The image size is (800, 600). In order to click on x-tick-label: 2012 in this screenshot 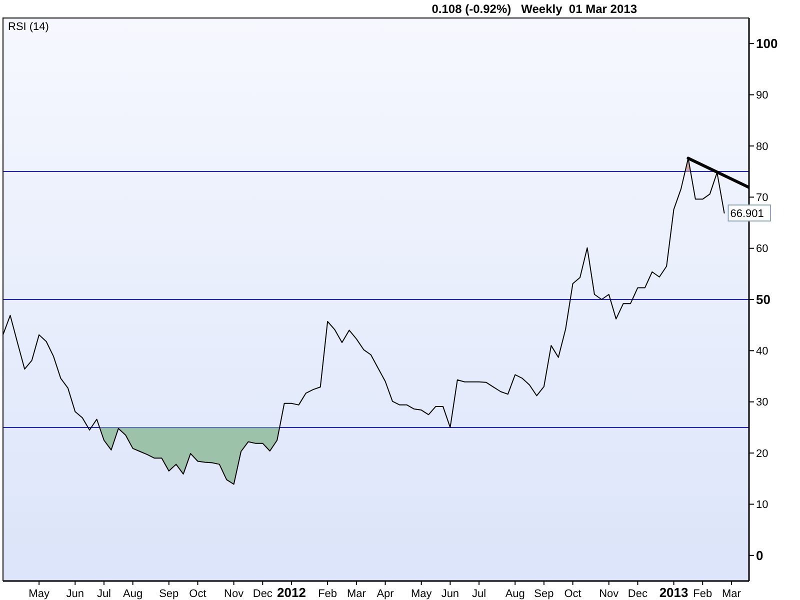, I will do `click(291, 592)`.